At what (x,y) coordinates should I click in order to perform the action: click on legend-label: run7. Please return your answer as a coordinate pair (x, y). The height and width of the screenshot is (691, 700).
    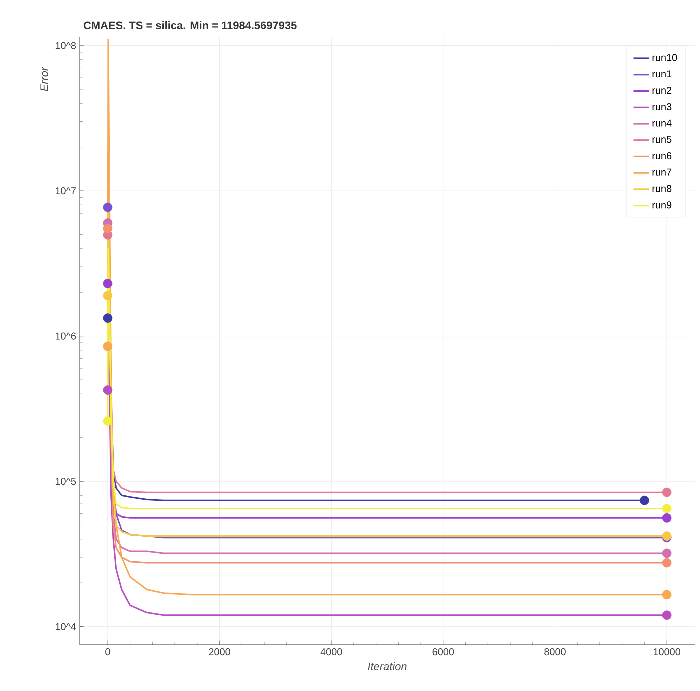
    Looking at the image, I should click on (662, 172).